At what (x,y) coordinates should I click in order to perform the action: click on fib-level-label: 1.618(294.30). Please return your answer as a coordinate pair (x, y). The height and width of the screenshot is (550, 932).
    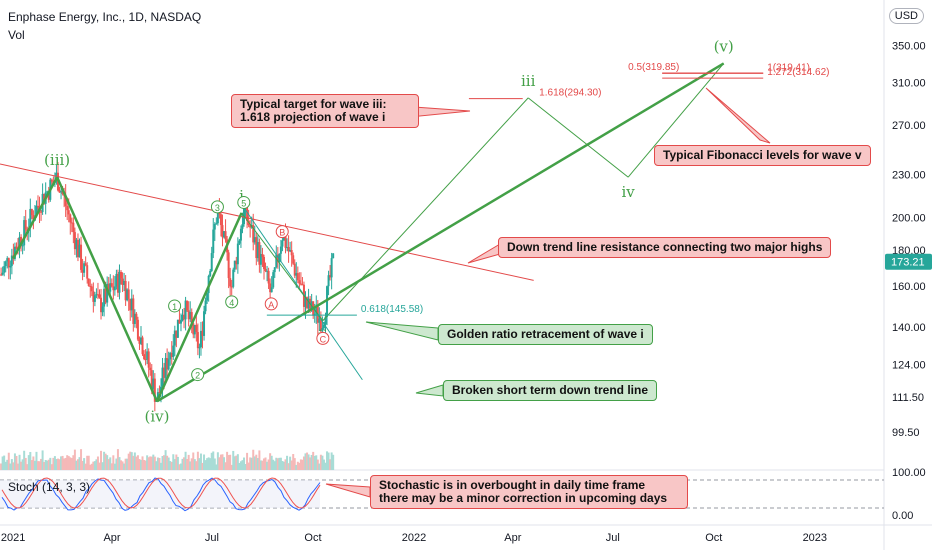
    Looking at the image, I should click on (570, 93).